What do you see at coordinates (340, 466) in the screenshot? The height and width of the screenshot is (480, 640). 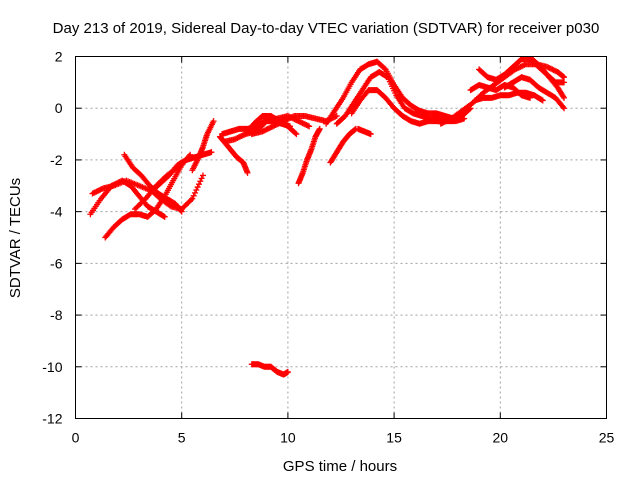 I see `x-axis-label: GPS time / hours` at bounding box center [340, 466].